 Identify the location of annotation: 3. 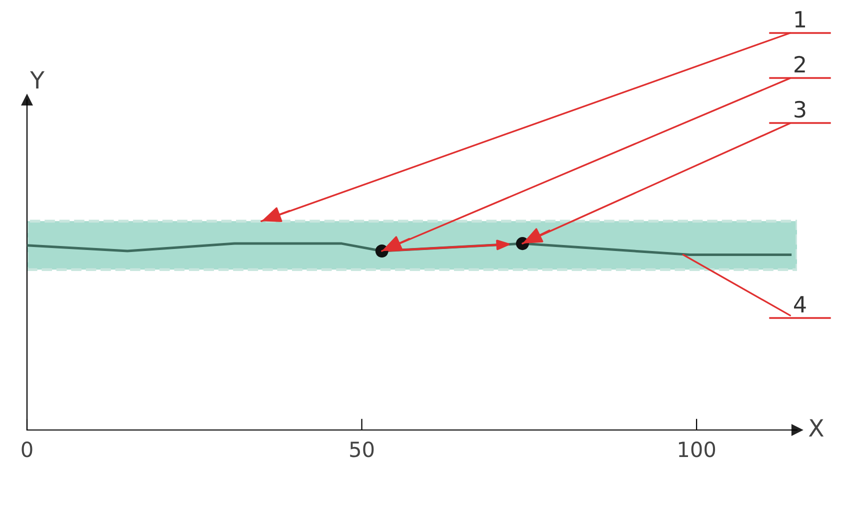
(800, 109).